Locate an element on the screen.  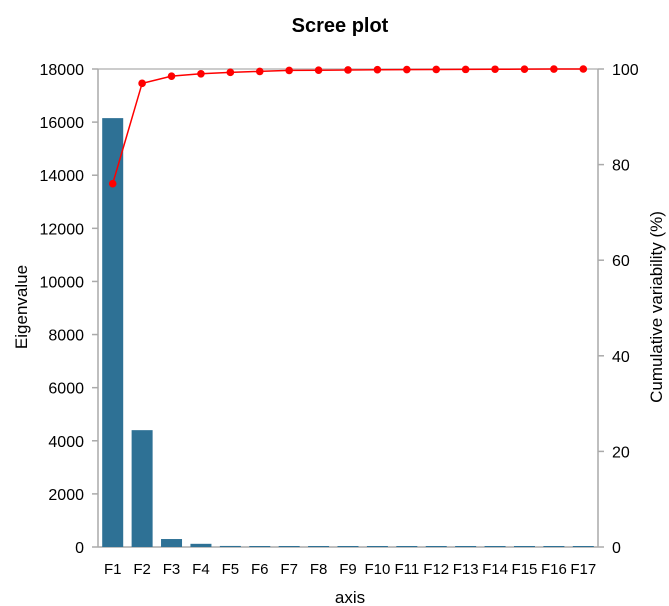
y-tick-label: 18000 is located at coordinates (62, 70).